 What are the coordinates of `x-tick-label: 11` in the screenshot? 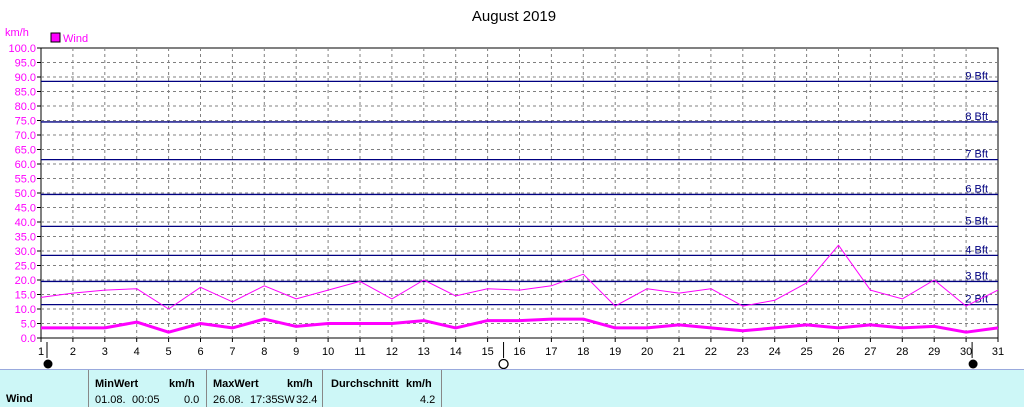 It's located at (359, 352).